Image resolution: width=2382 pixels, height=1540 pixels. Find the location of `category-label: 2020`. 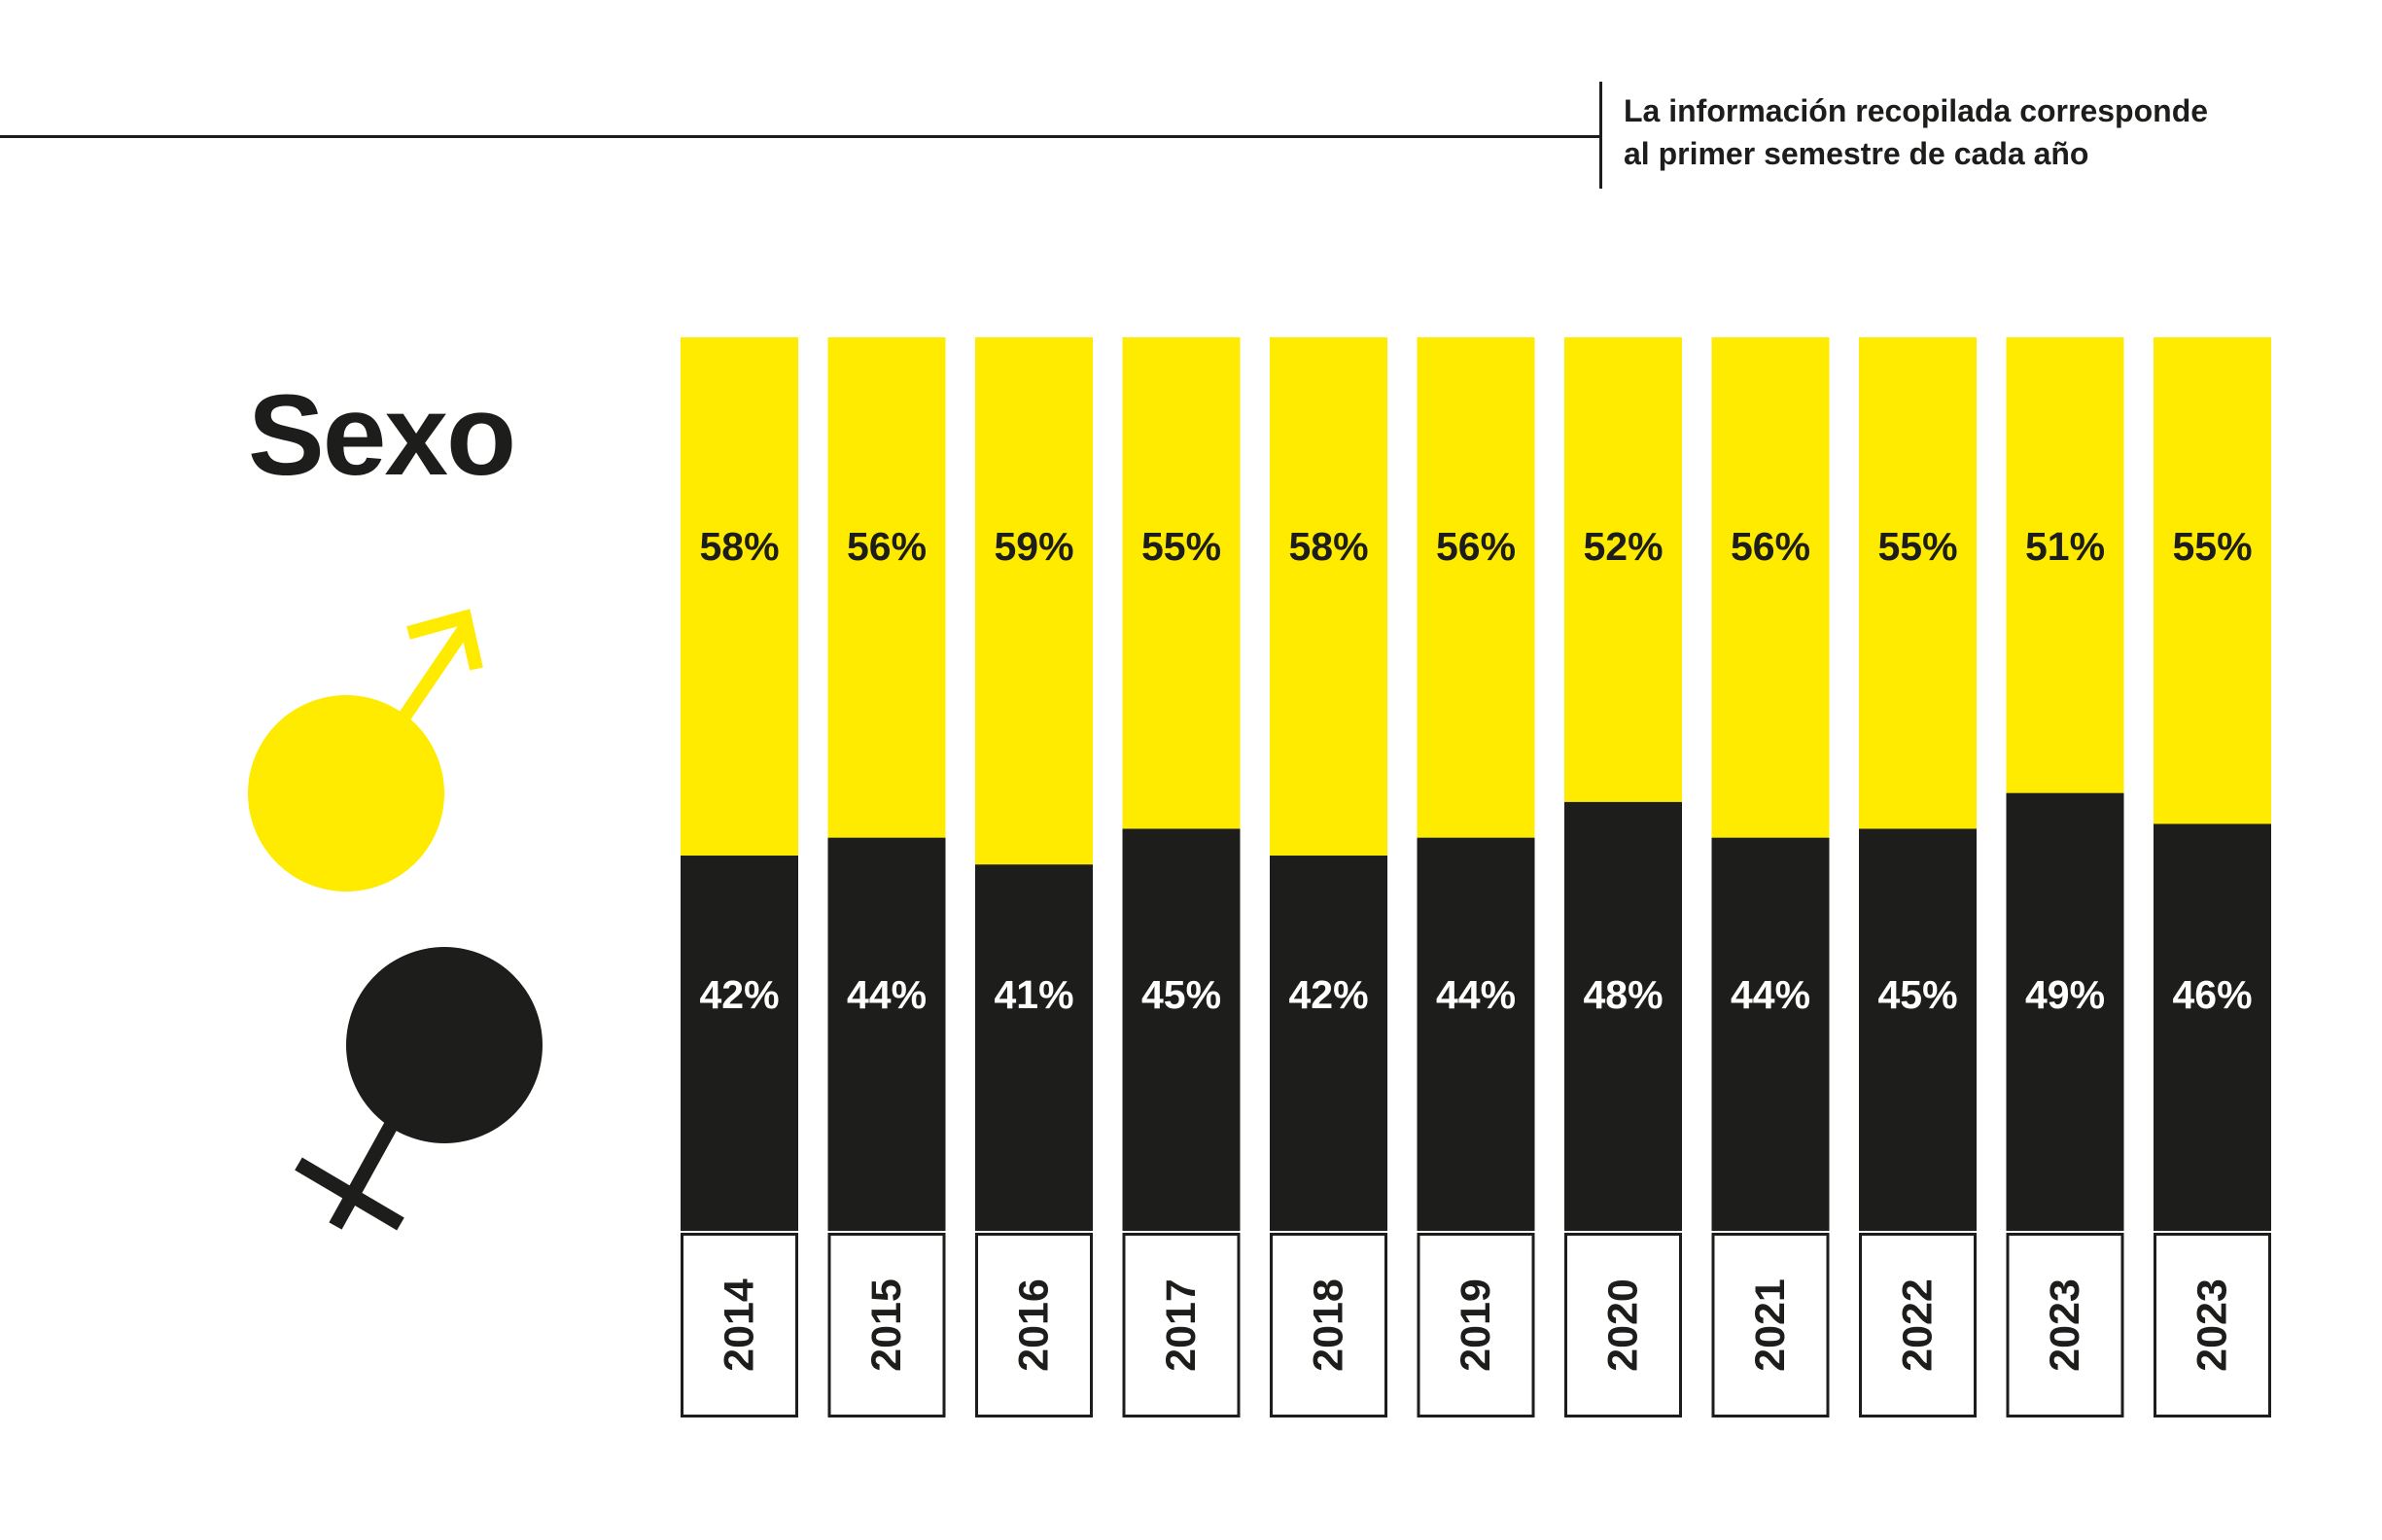

category-label: 2020 is located at coordinates (1623, 1325).